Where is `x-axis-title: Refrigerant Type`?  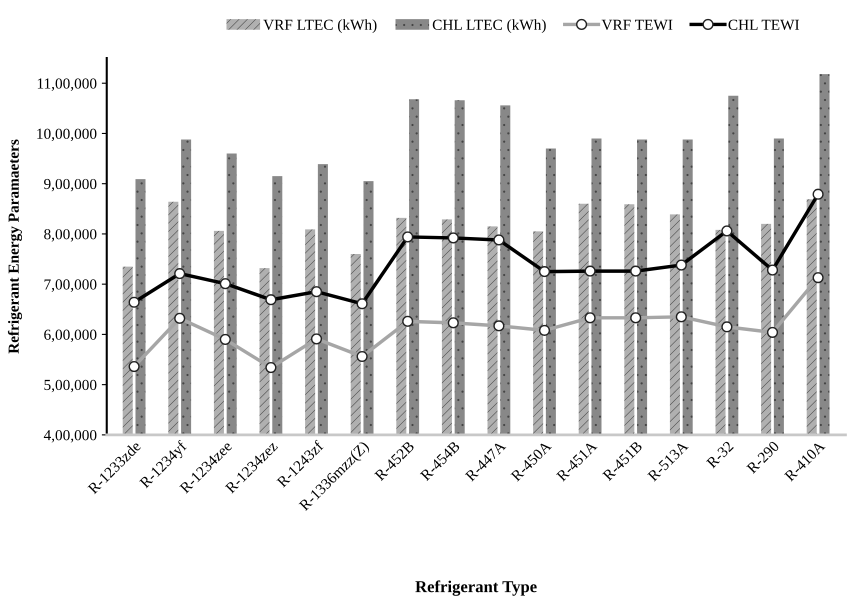 x-axis-title: Refrigerant Type is located at coordinates (476, 588).